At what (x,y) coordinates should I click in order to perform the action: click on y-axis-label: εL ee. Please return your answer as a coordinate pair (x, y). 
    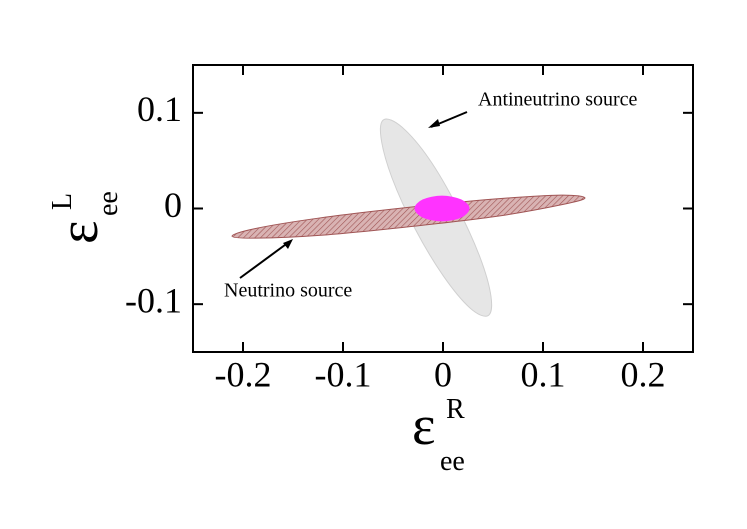
    Looking at the image, I should click on (85, 217).